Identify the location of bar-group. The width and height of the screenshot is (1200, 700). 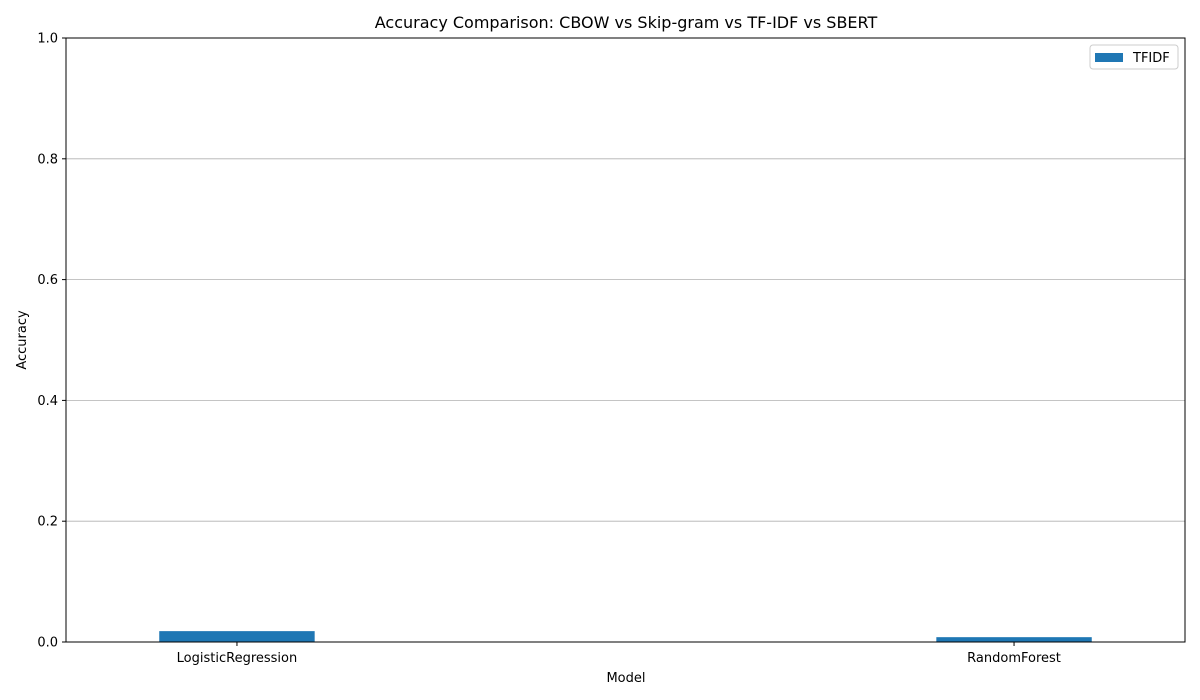
(625, 636).